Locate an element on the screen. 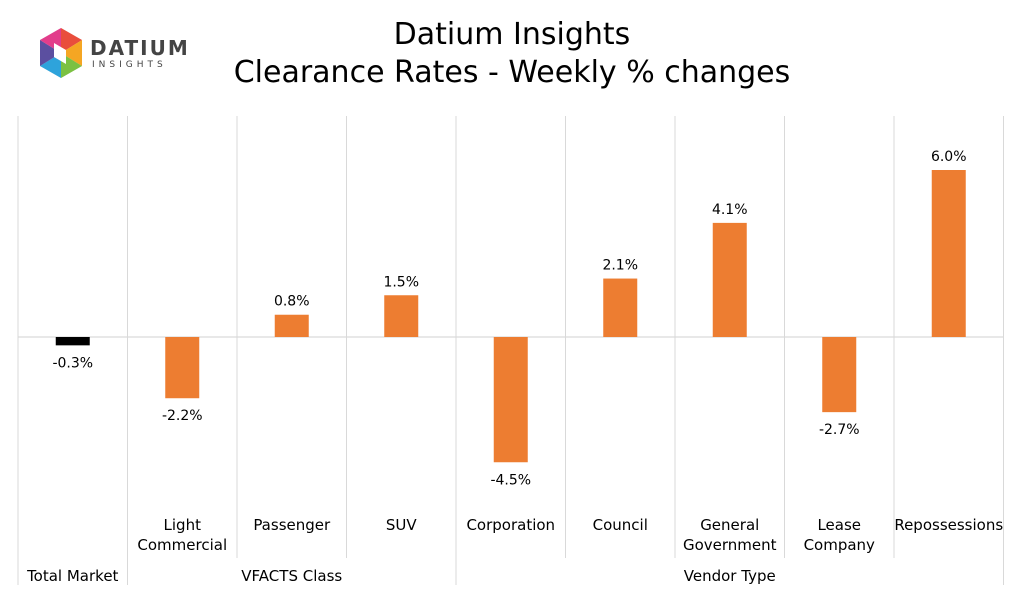 The height and width of the screenshot is (595, 1024). data-label: 6.0% is located at coordinates (949, 157).